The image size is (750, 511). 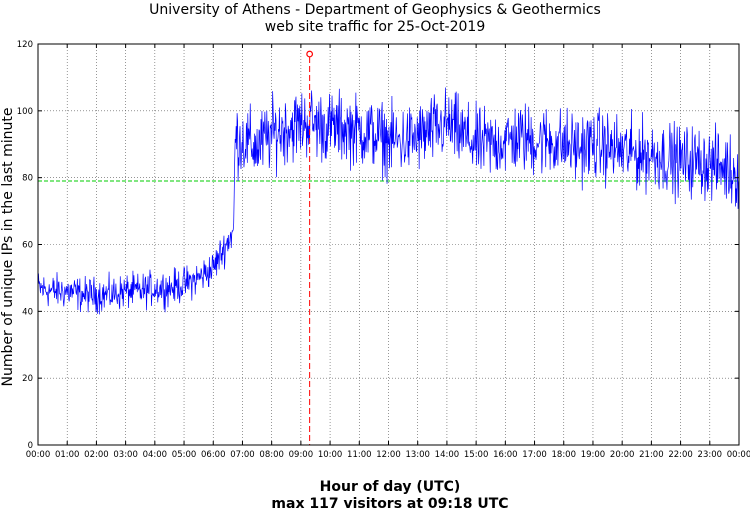 What do you see at coordinates (389, 503) in the screenshot?
I see `chart-caption: max 117 visitors at 09:18 UTC` at bounding box center [389, 503].